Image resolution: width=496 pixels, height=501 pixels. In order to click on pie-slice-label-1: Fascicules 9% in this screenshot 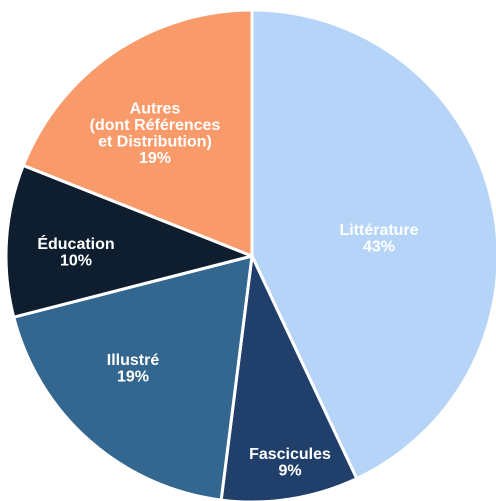, I will do `click(290, 463)`.